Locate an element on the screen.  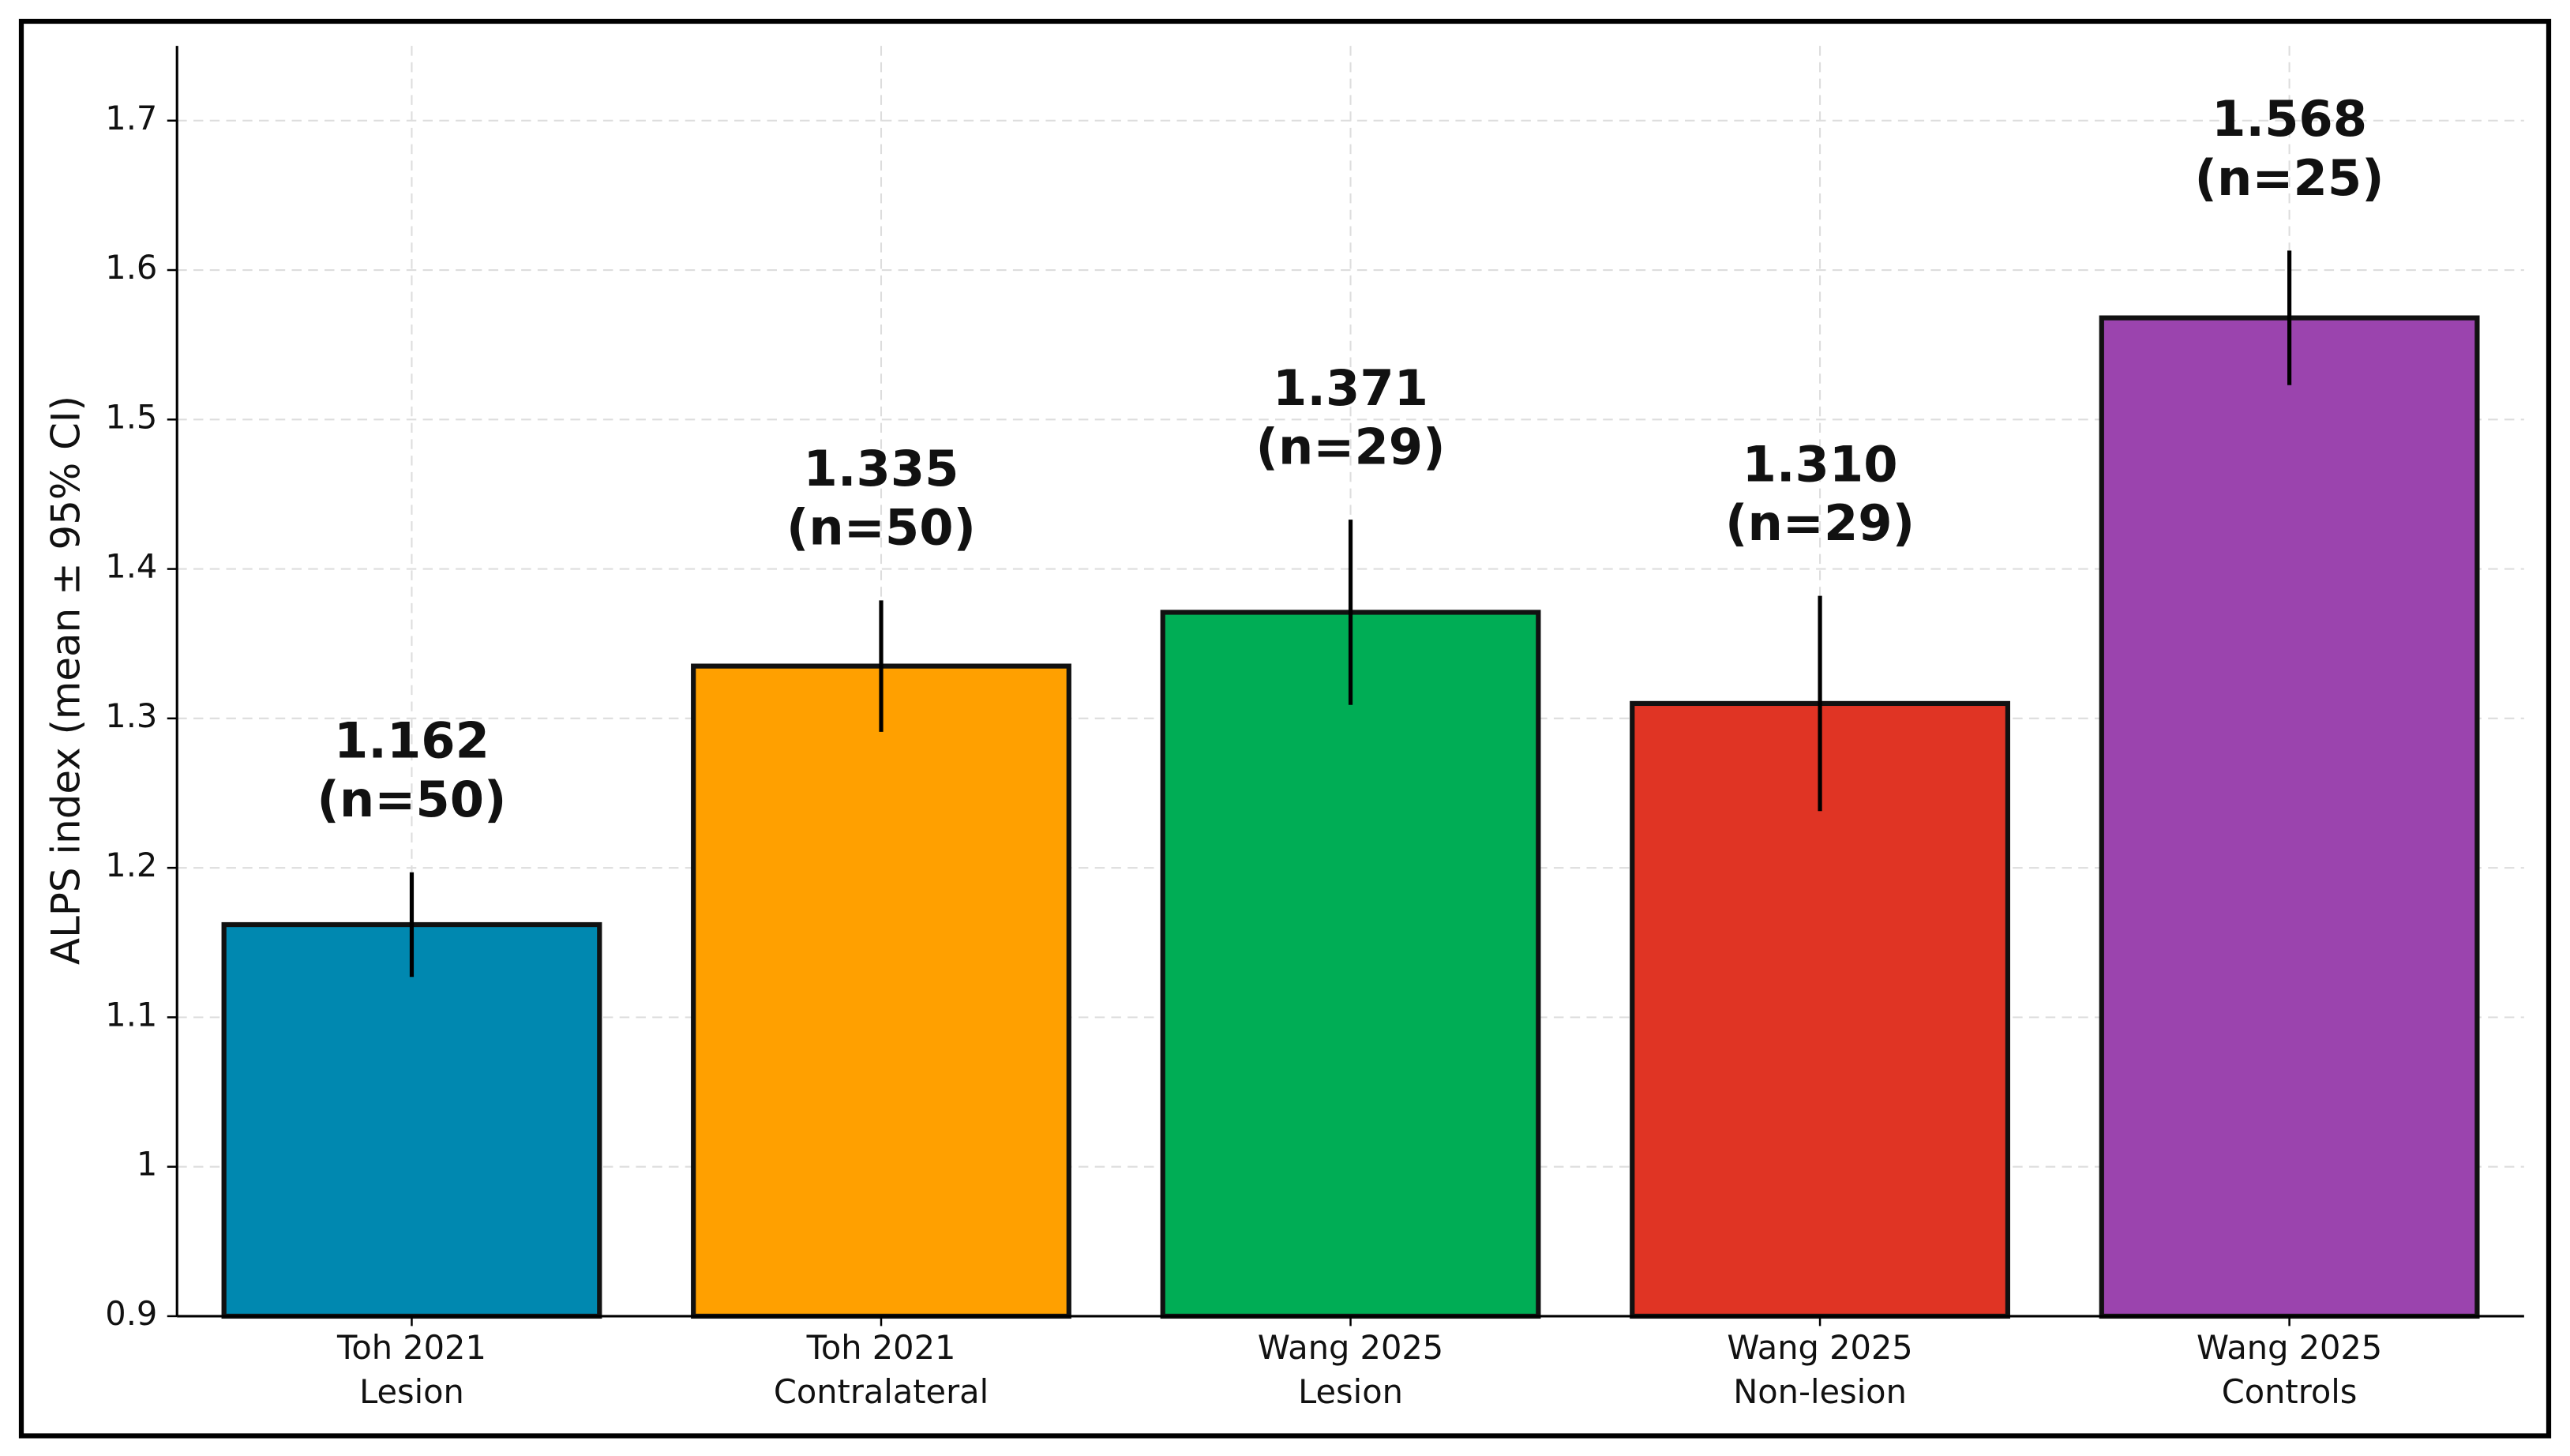
y-axis-label: ALPS index (mean ± 95% CI) is located at coordinates (66, 680).